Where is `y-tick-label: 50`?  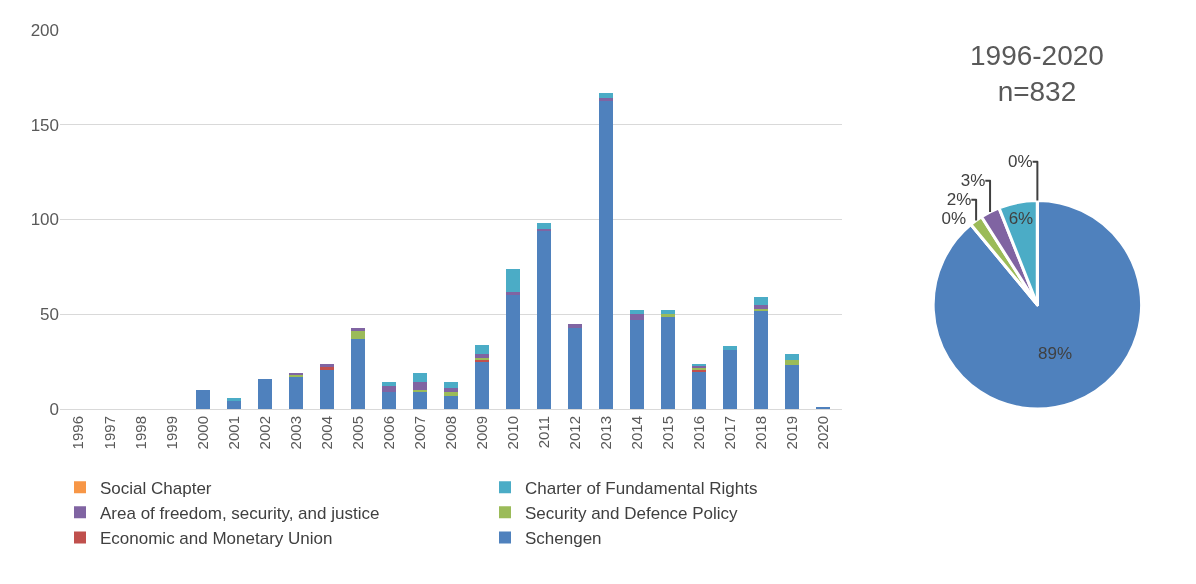
y-tick-label: 50 is located at coordinates (49, 315).